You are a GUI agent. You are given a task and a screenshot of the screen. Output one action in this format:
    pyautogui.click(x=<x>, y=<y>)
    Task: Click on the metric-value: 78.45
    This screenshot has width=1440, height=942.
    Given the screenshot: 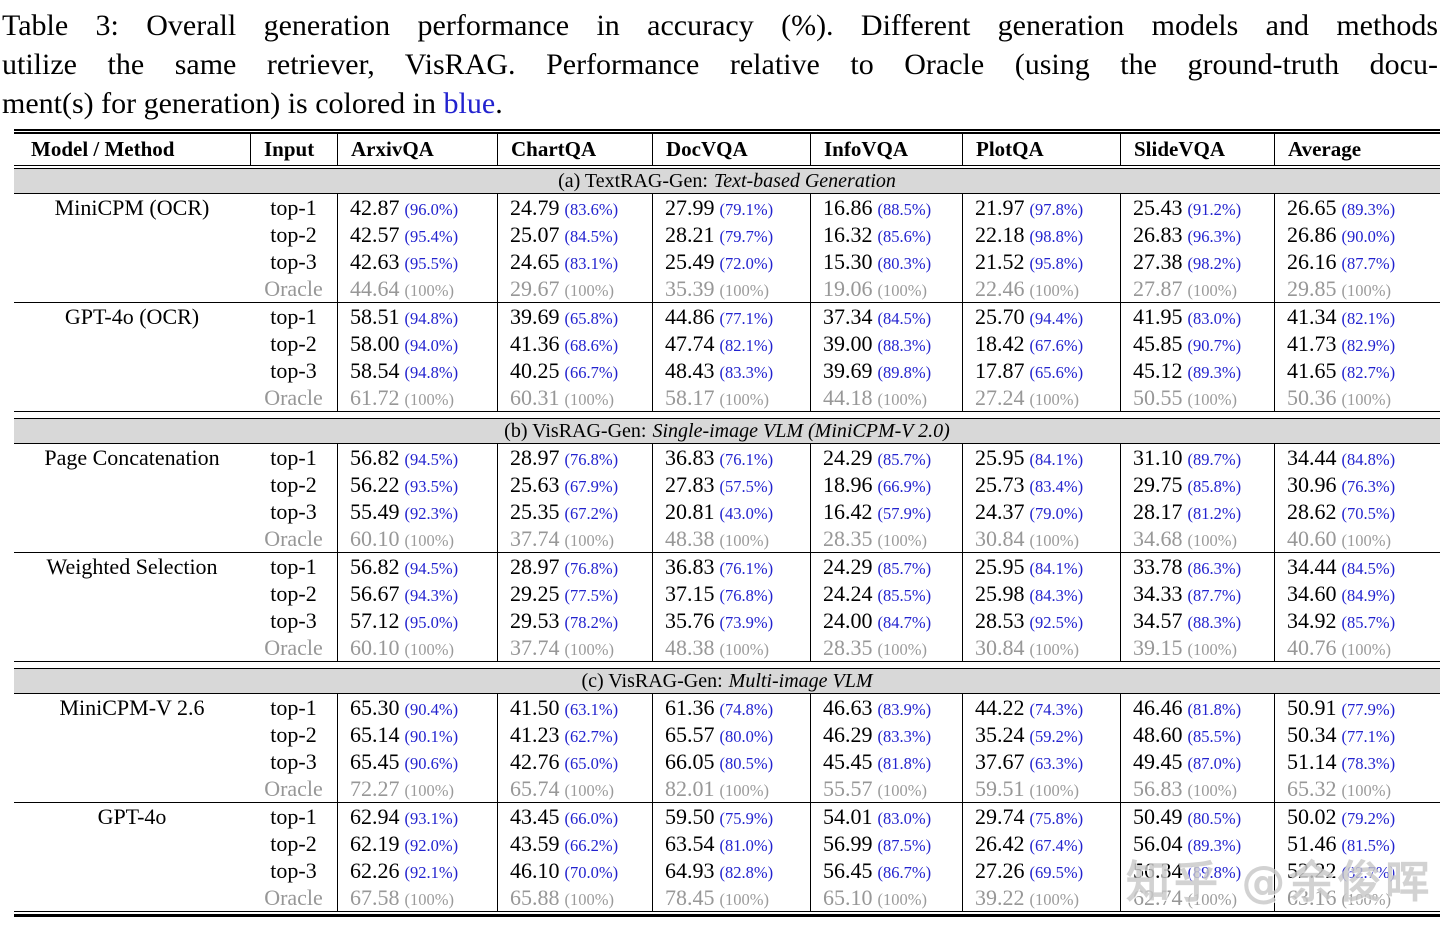 What is the action you would take?
    pyautogui.click(x=690, y=897)
    